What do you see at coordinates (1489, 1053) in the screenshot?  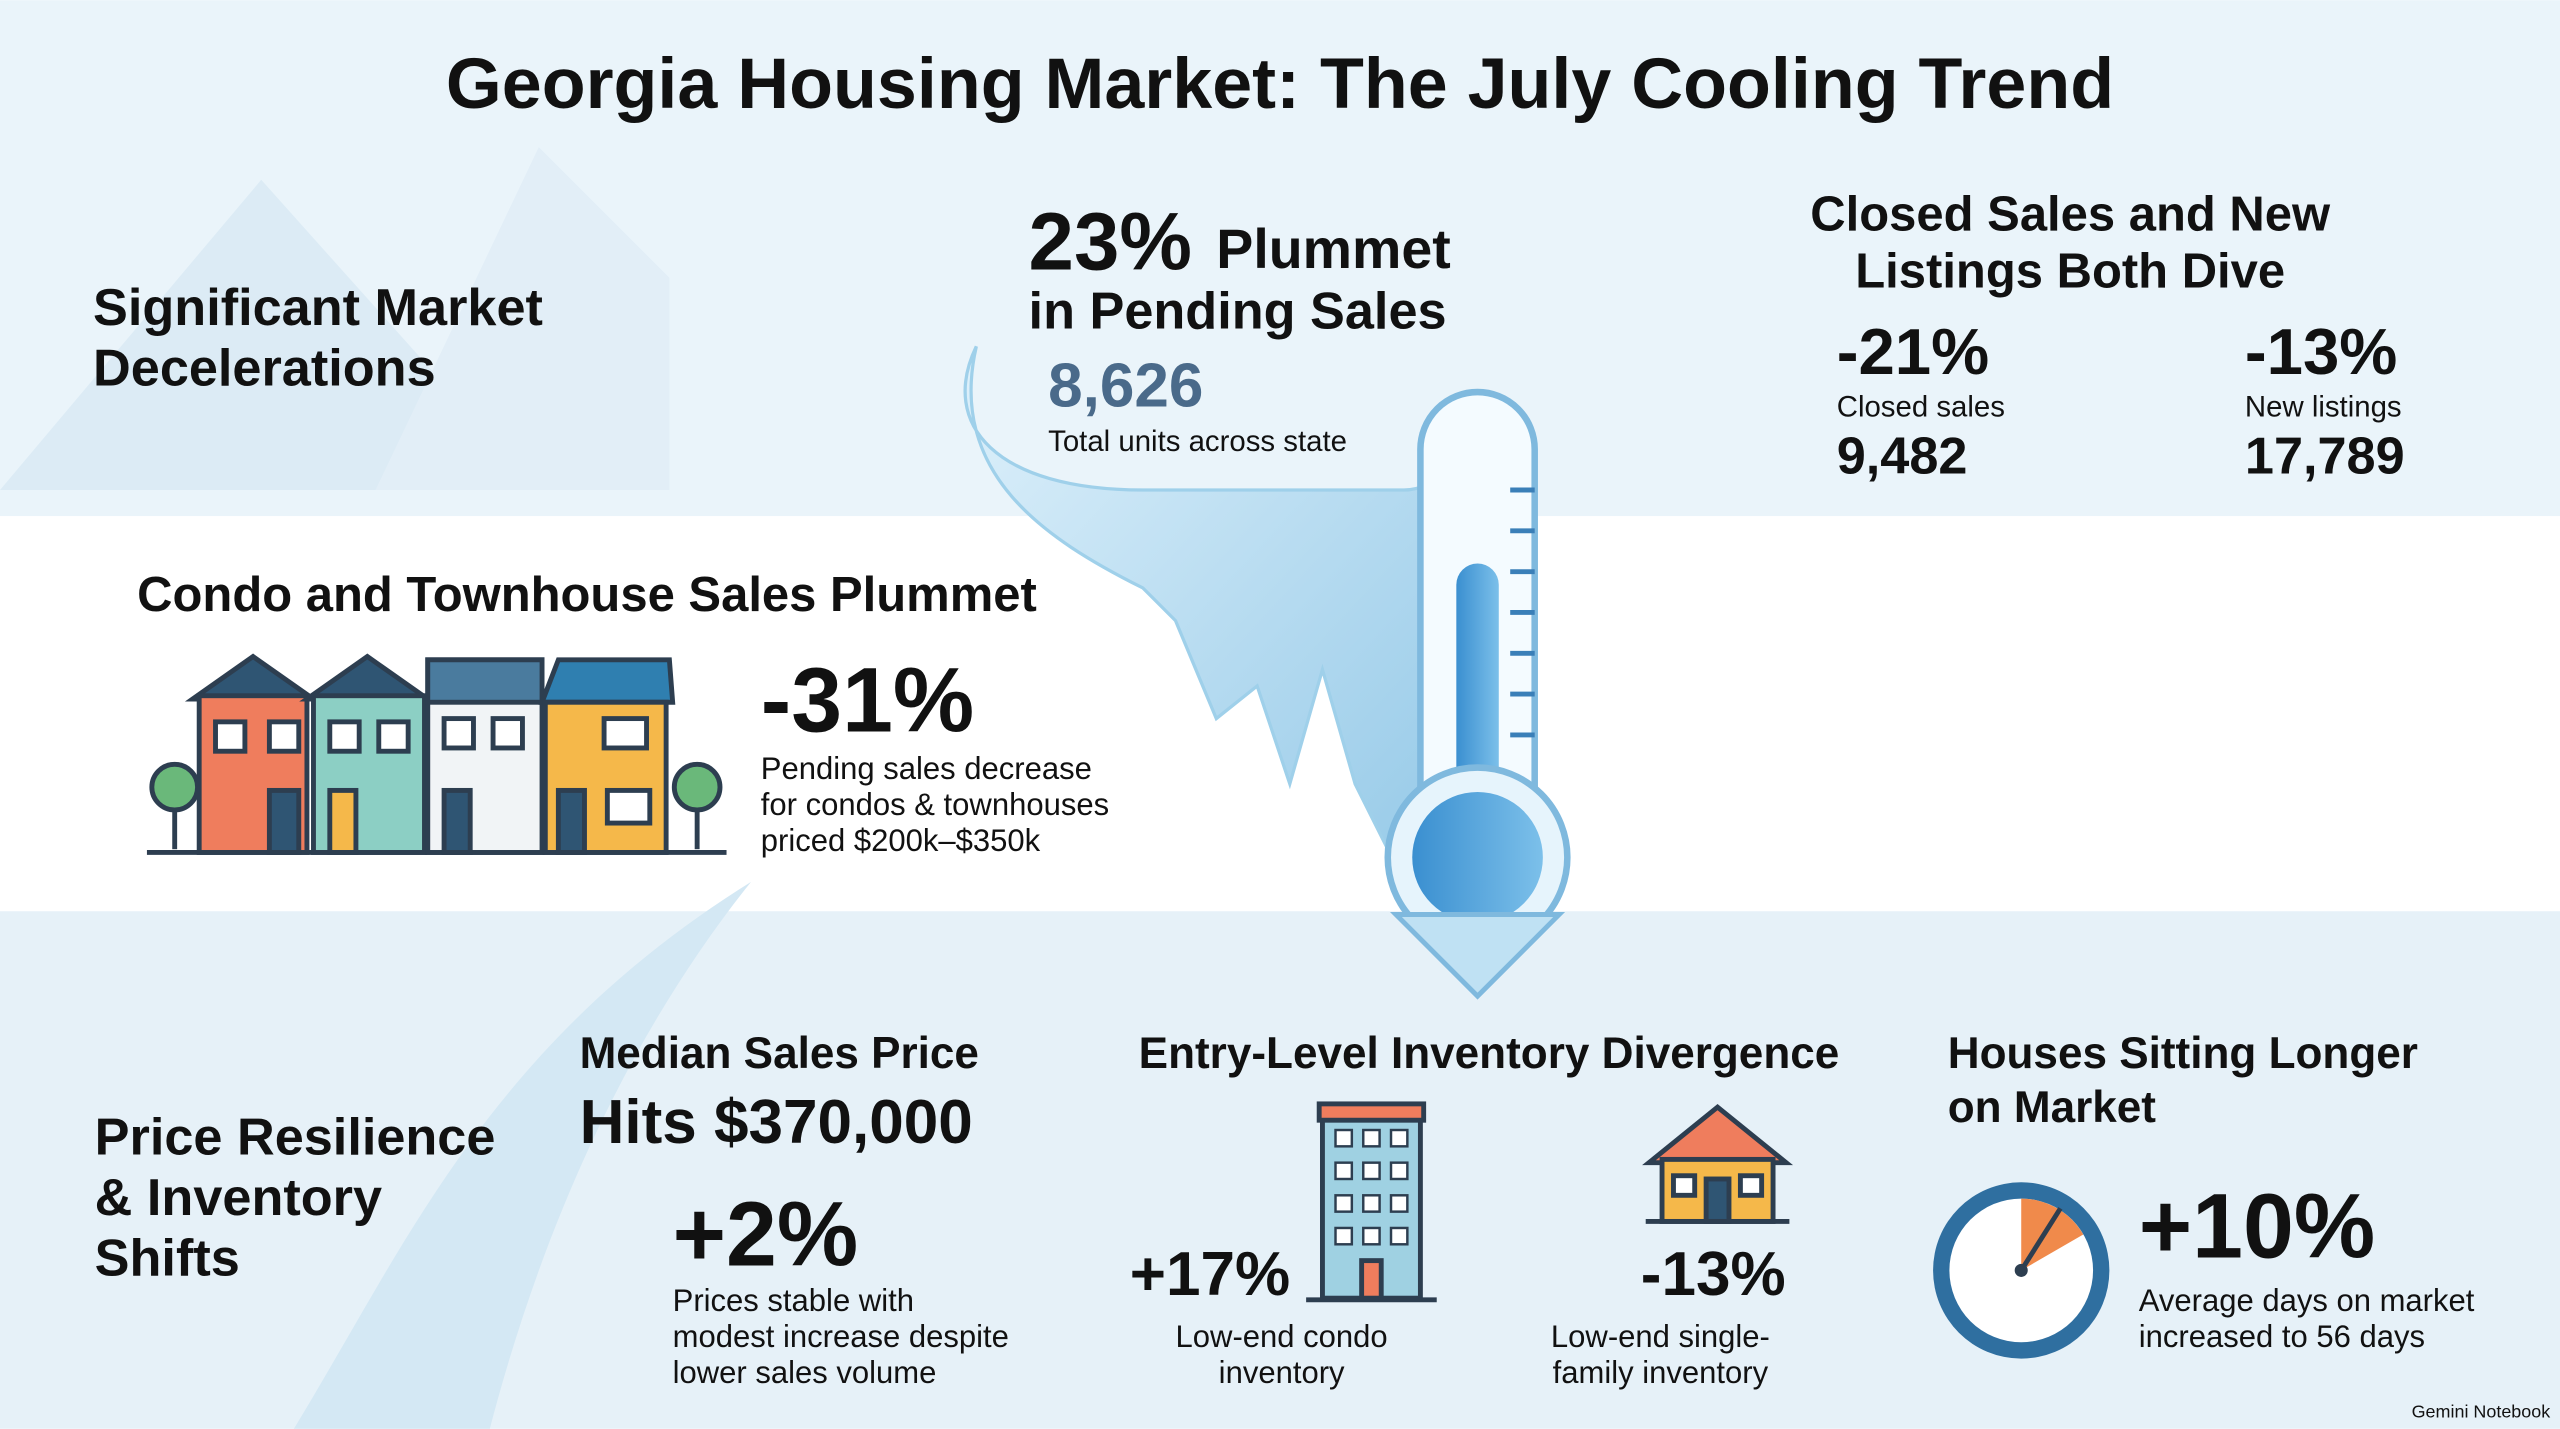 I see `entry-title: Entry-Level Inventory Divergence` at bounding box center [1489, 1053].